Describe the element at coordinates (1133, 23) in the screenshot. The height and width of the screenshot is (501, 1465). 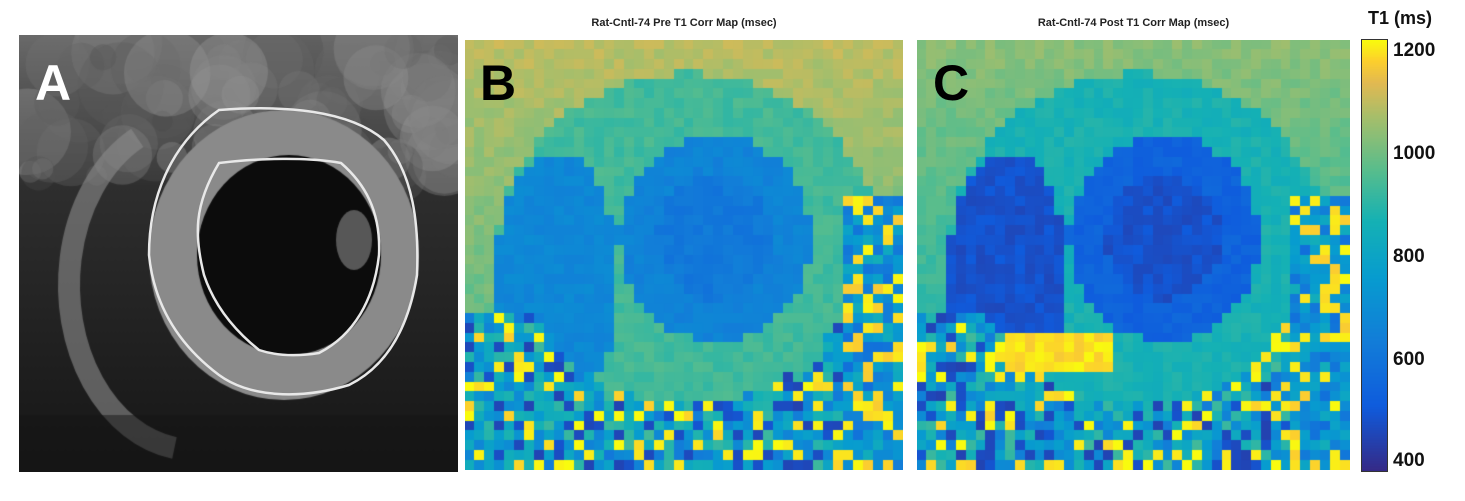
I see `panel-c-title: Rat-Cntl-74 Post T1 Corr Map (msec)` at that location.